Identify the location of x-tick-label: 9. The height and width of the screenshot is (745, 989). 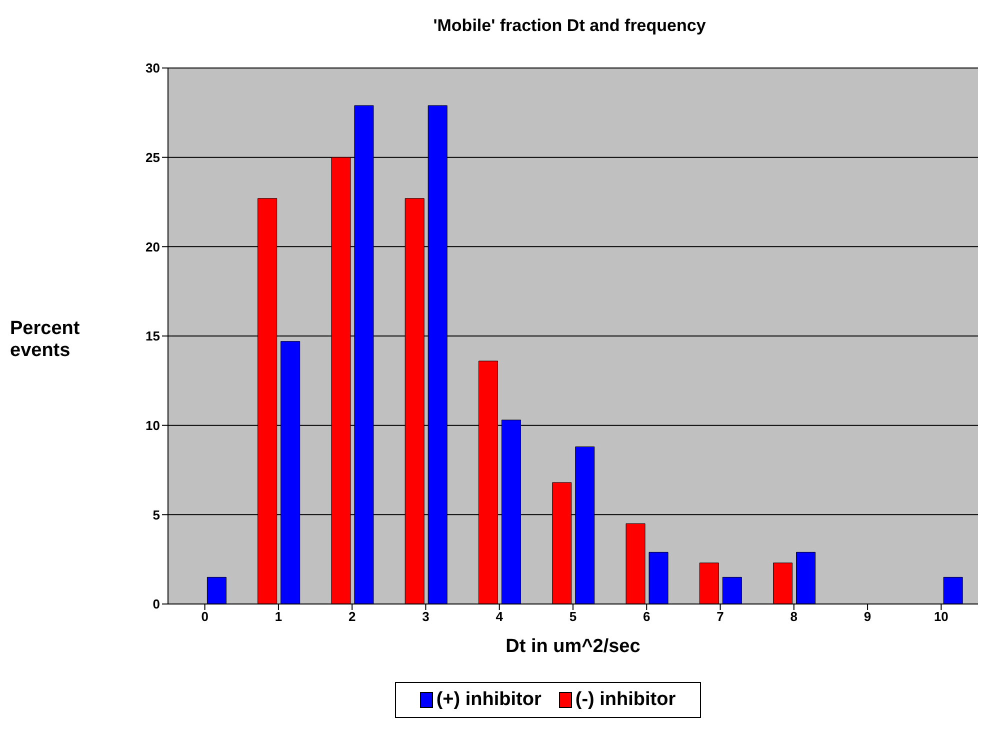
(868, 616).